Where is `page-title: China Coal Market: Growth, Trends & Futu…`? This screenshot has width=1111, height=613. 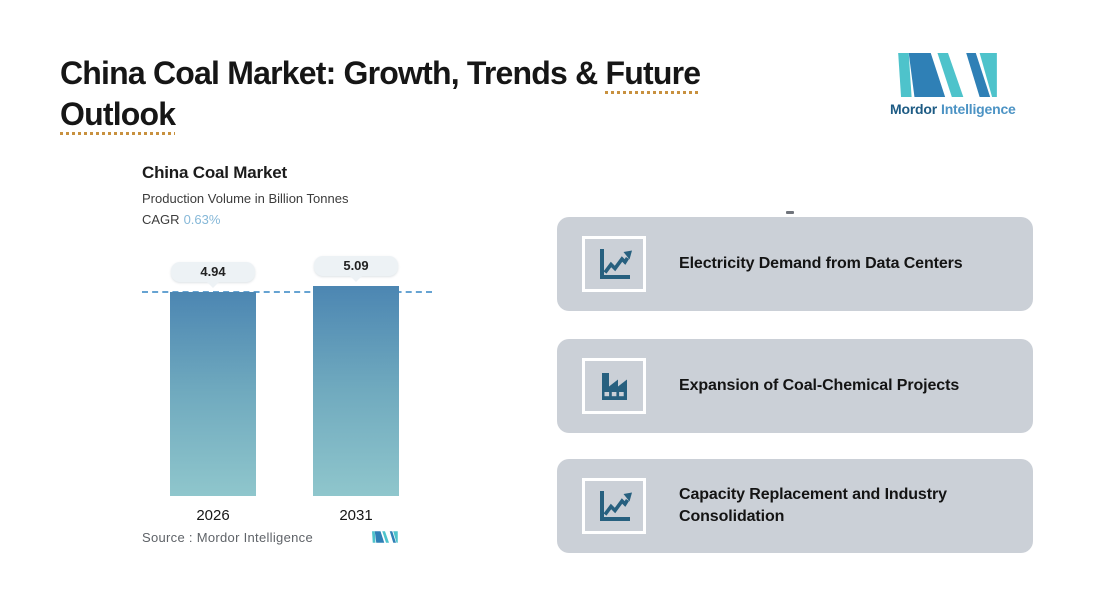
page-title: China Coal Market: Growth, Trends & Futu… is located at coordinates (435, 94).